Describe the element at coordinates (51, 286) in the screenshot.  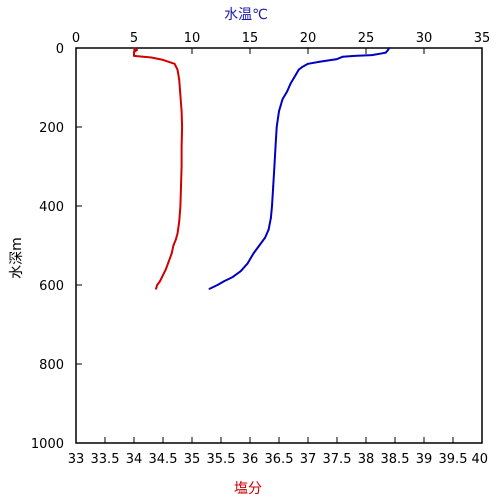
I see `y-tick-label: 600` at that location.